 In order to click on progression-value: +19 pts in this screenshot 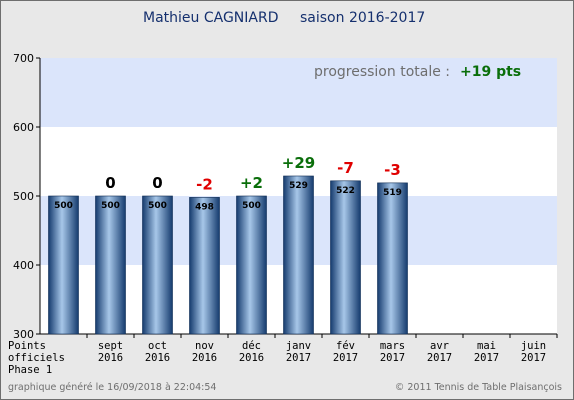, I will do `click(490, 72)`.